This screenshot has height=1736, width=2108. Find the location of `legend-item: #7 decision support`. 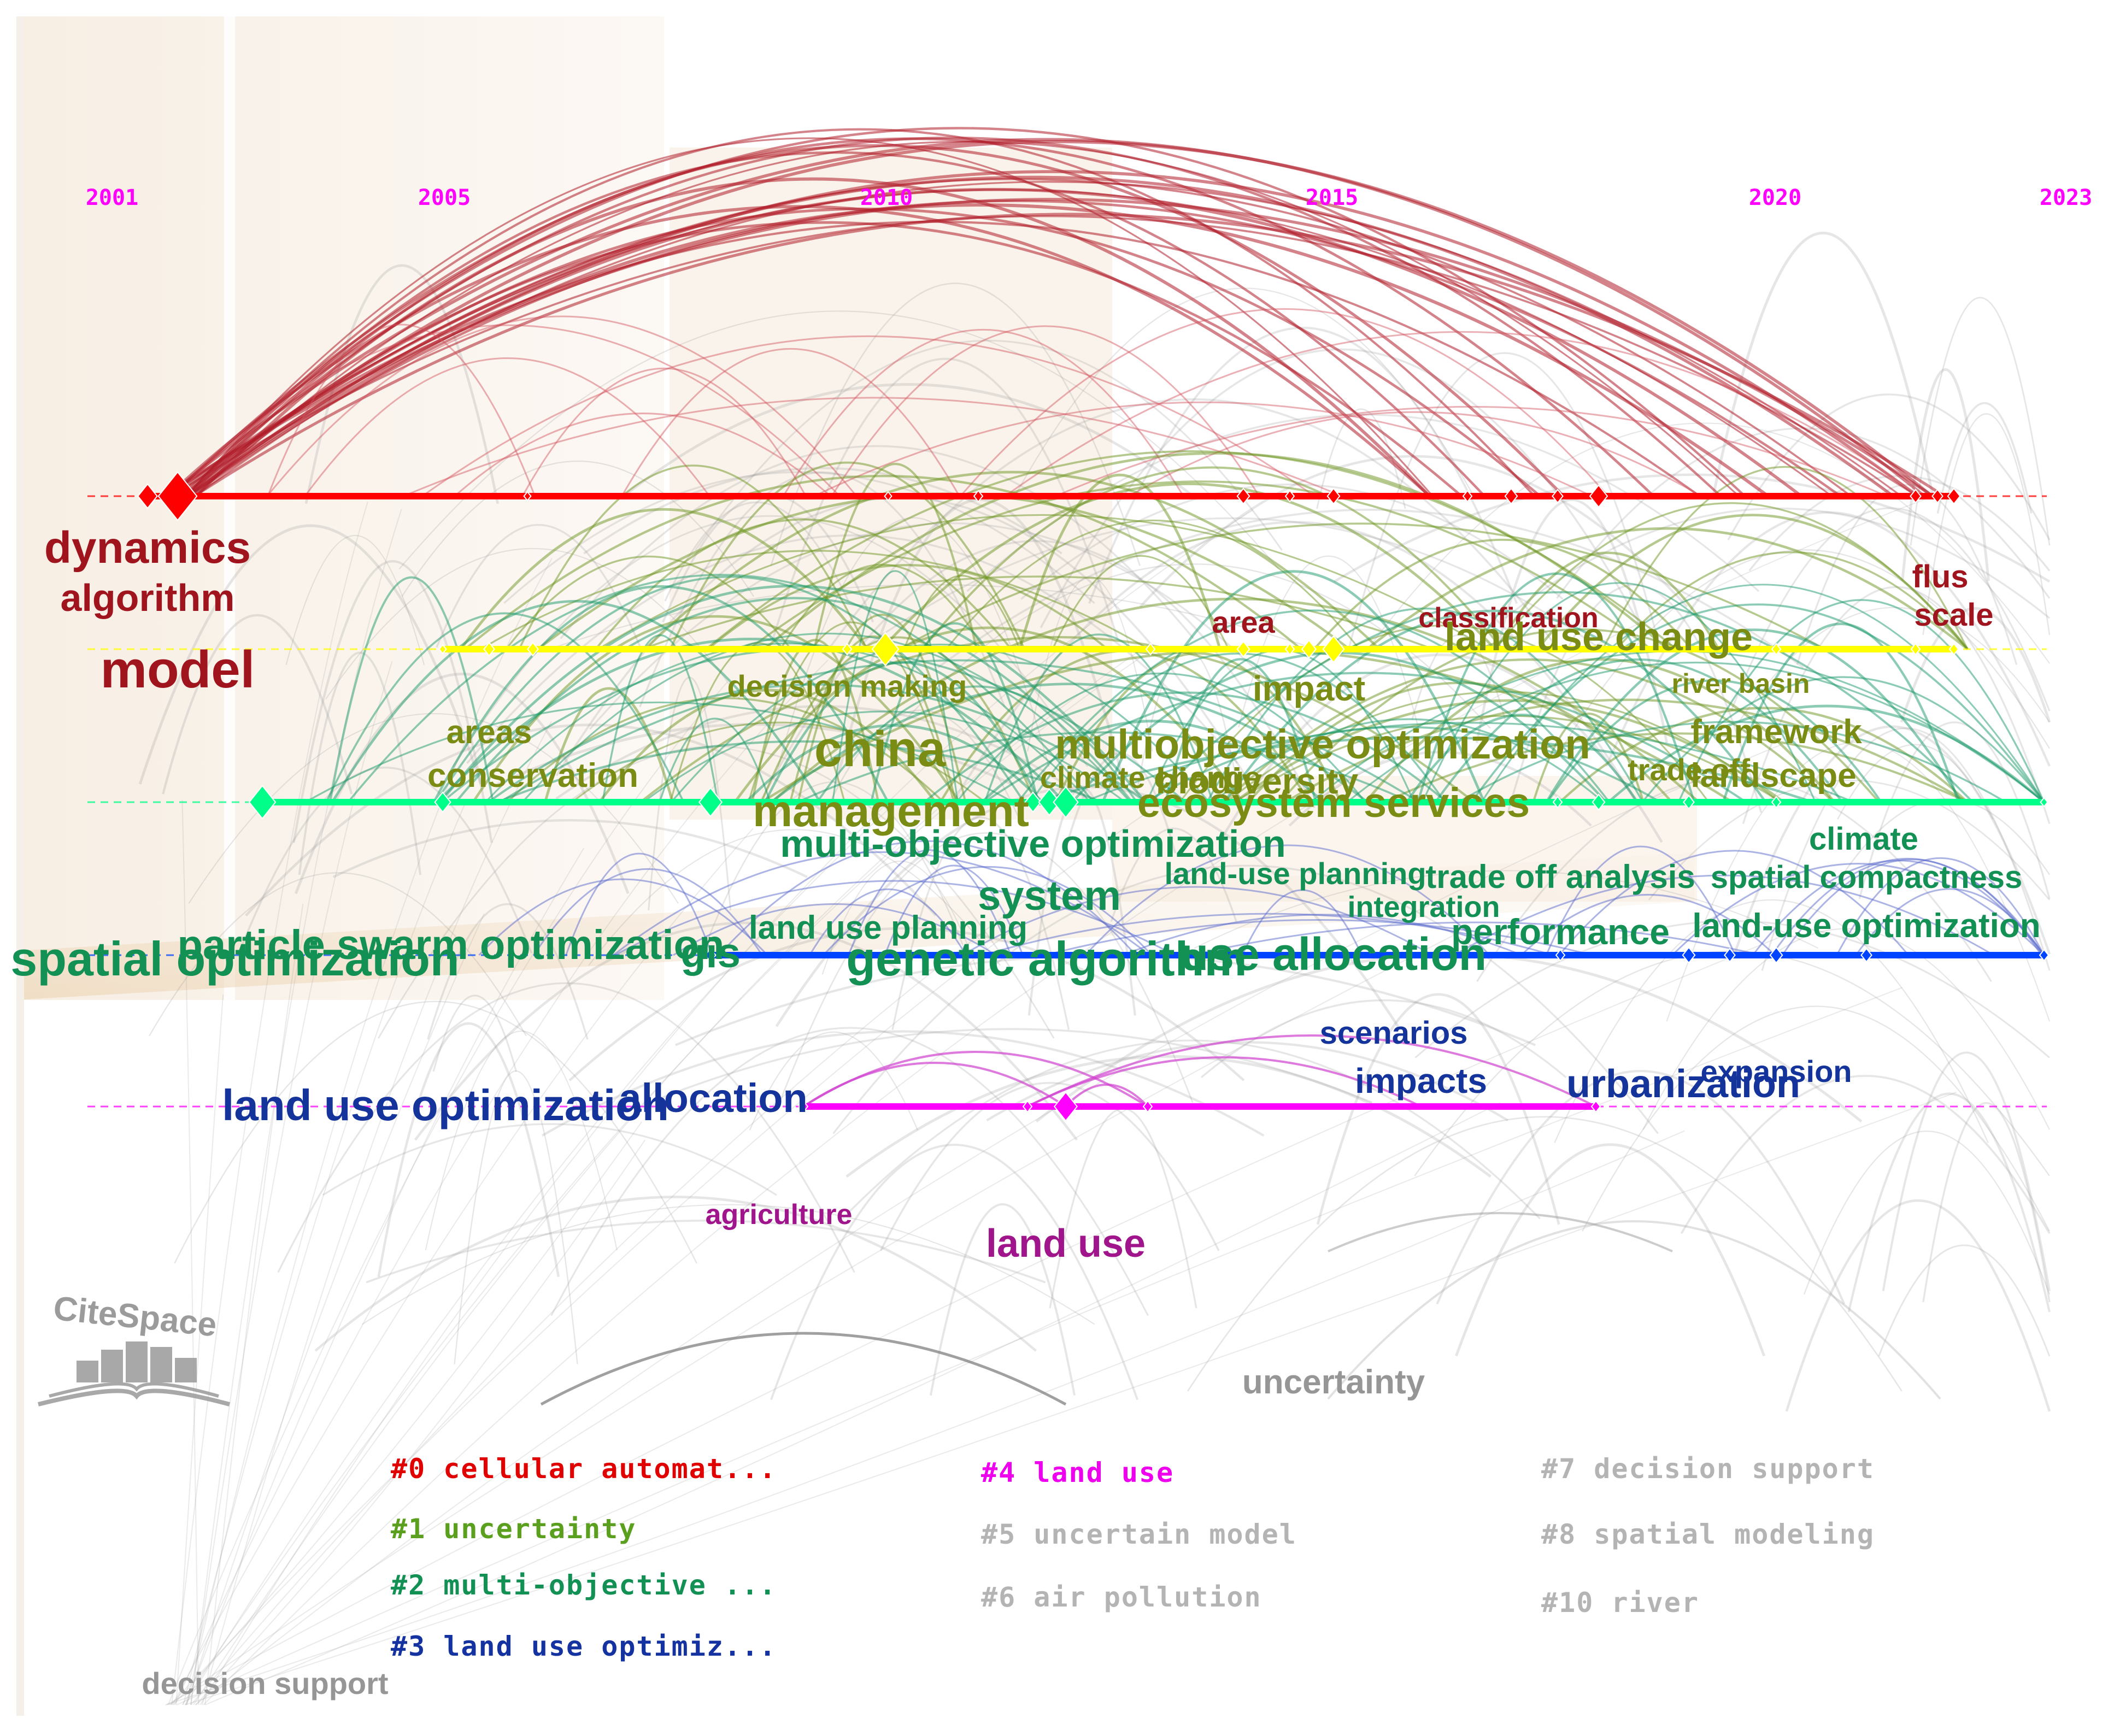

legend-item: #7 decision support is located at coordinates (1708, 1469).